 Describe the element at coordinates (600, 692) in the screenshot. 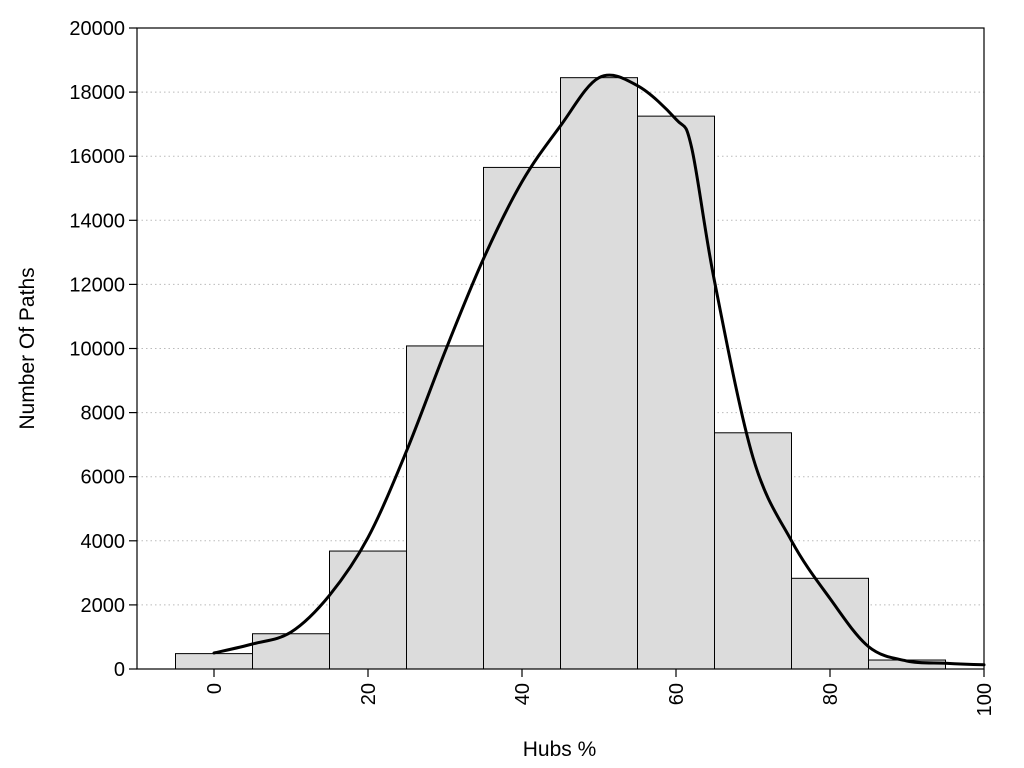

I see `x-axis-ticks: 0 20 40 60 80 100` at that location.